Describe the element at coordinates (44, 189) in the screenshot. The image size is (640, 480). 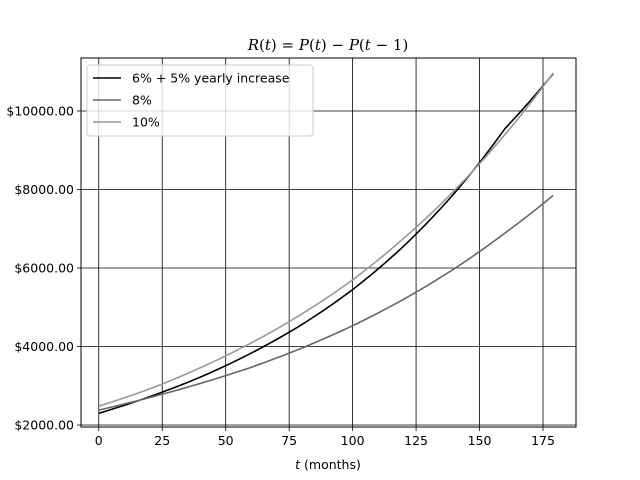
I see `y-tick-label: $8000.00` at that location.